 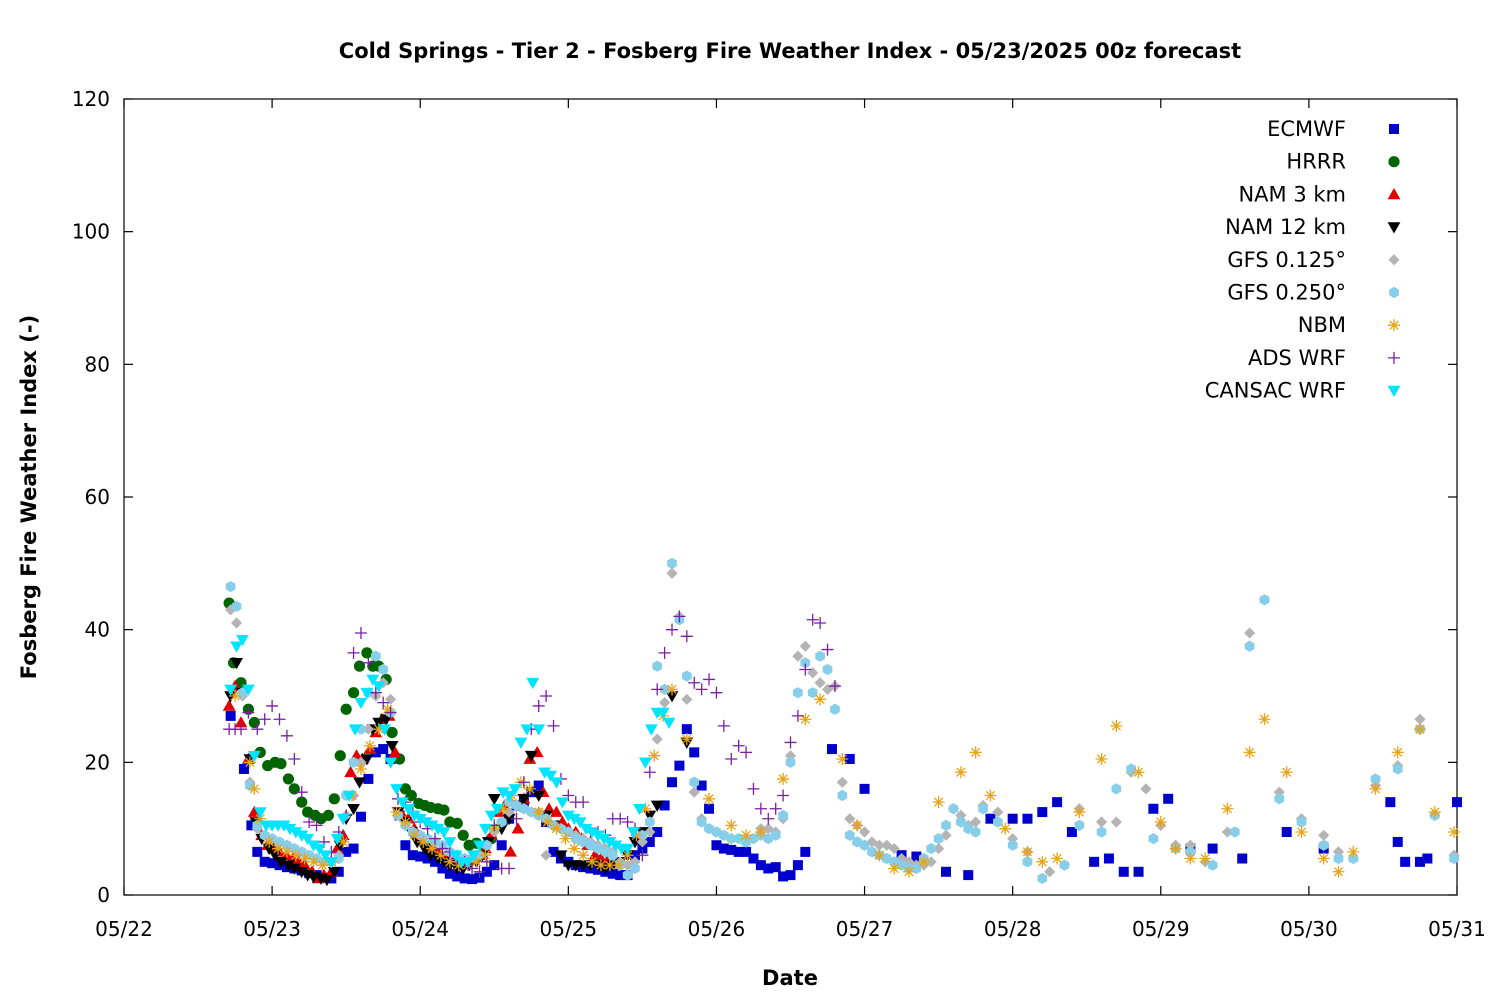 What do you see at coordinates (420, 929) in the screenshot?
I see `x-tick-label: 05/24` at bounding box center [420, 929].